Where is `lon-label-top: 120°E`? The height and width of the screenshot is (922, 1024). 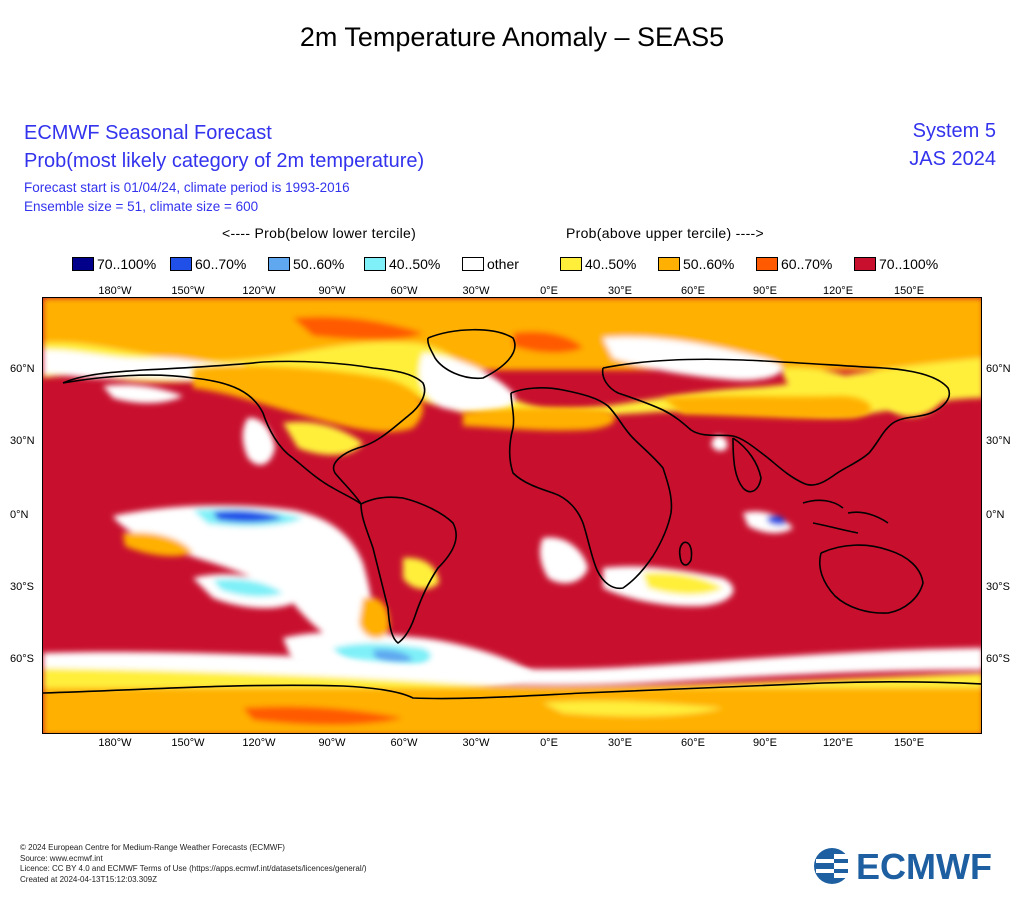
lon-label-top: 120°E is located at coordinates (838, 291).